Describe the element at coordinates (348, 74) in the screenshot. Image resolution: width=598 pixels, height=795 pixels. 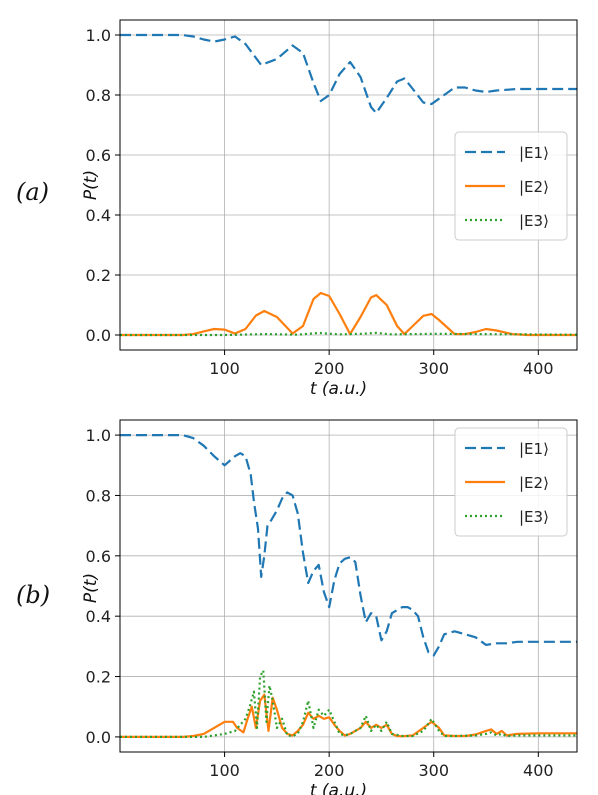
I see `series-line-E1` at that location.